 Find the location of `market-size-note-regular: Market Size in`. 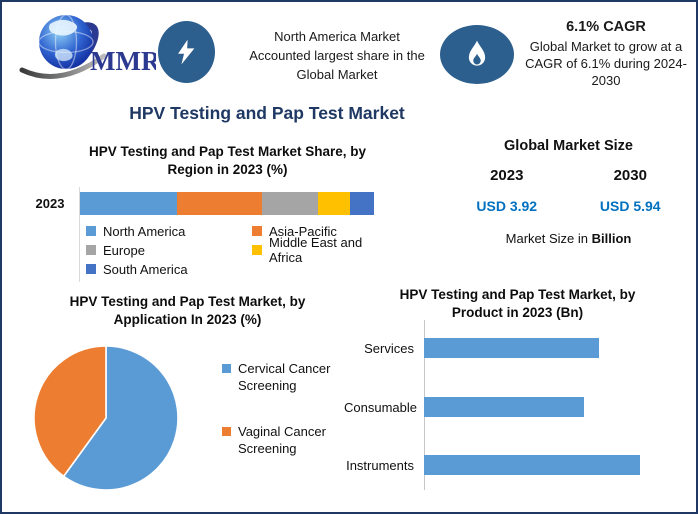

market-size-note-regular: Market Size in is located at coordinates (547, 238).